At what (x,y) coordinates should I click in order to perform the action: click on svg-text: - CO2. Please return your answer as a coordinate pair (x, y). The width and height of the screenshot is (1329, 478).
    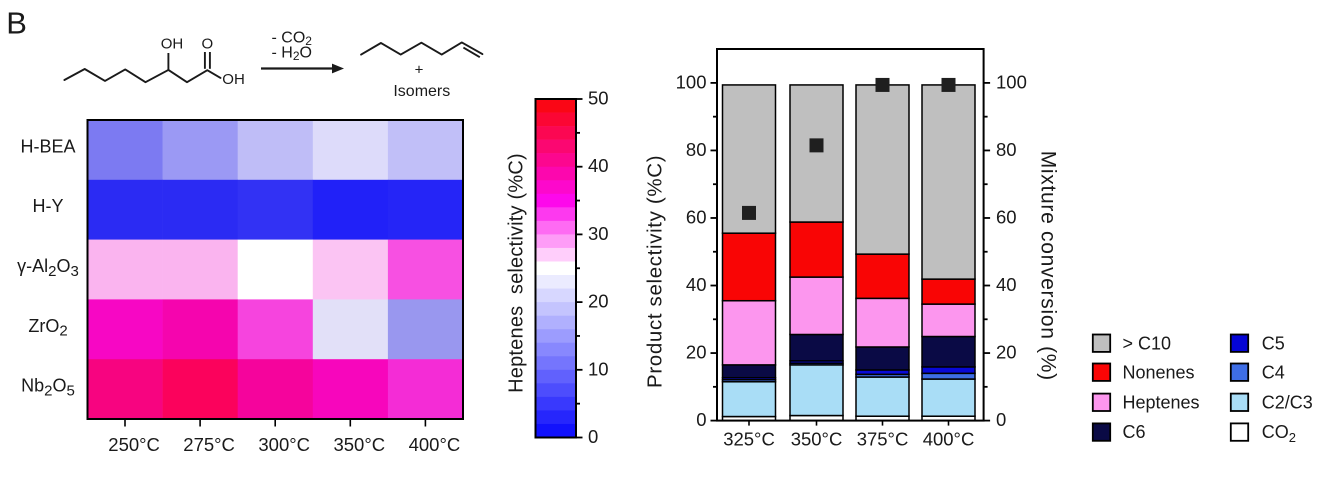
    Looking at the image, I should click on (292, 38).